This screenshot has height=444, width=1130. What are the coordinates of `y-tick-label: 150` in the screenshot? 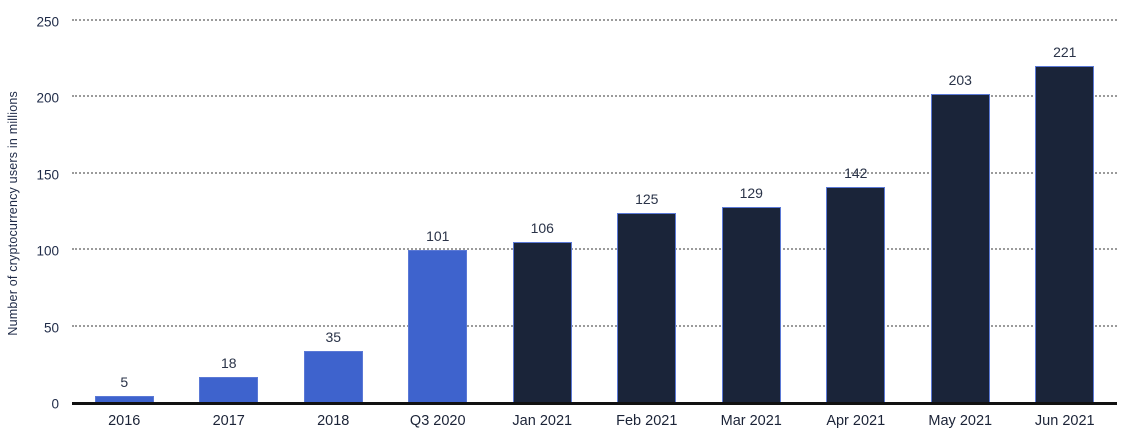 It's located at (47, 175).